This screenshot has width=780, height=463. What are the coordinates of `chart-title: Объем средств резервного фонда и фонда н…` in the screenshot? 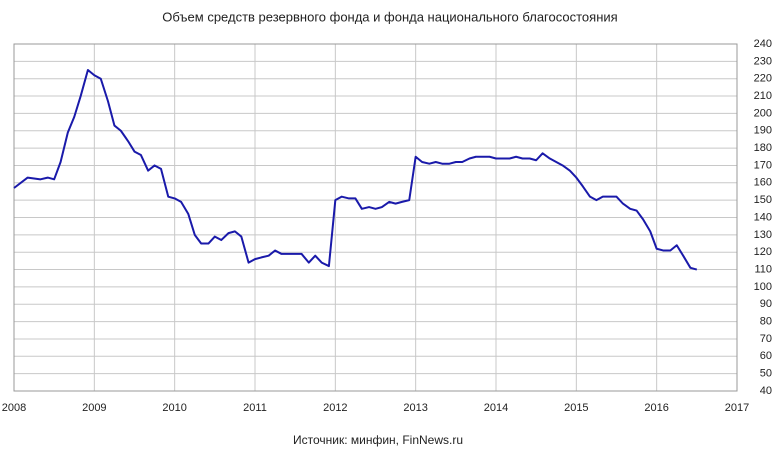 It's located at (389, 16).